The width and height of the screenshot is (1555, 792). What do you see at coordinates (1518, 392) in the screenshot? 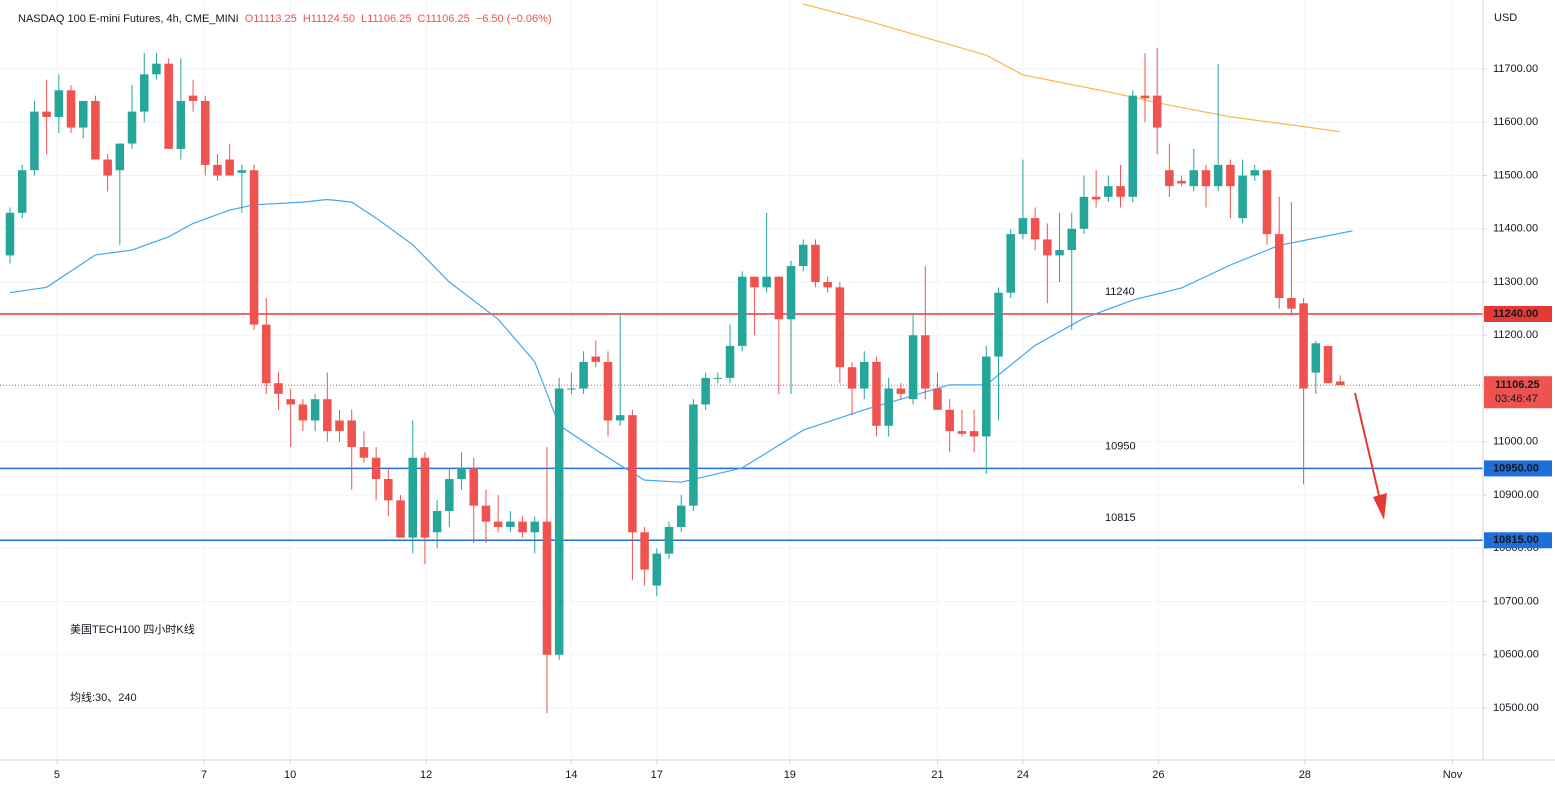
I see `last-price-box` at bounding box center [1518, 392].